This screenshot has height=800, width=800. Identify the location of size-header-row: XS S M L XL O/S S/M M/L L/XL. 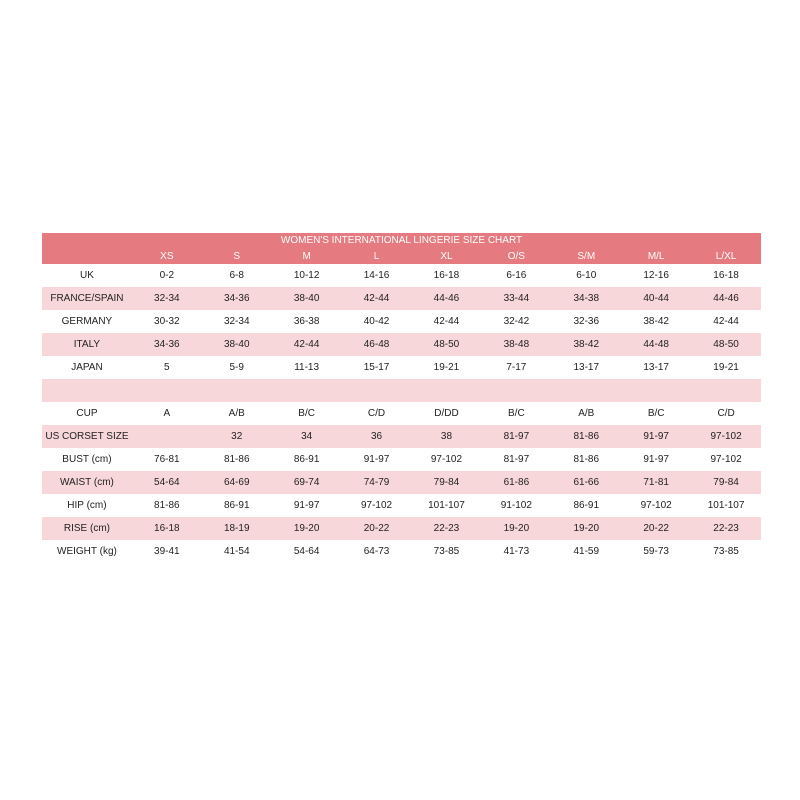
(401, 256).